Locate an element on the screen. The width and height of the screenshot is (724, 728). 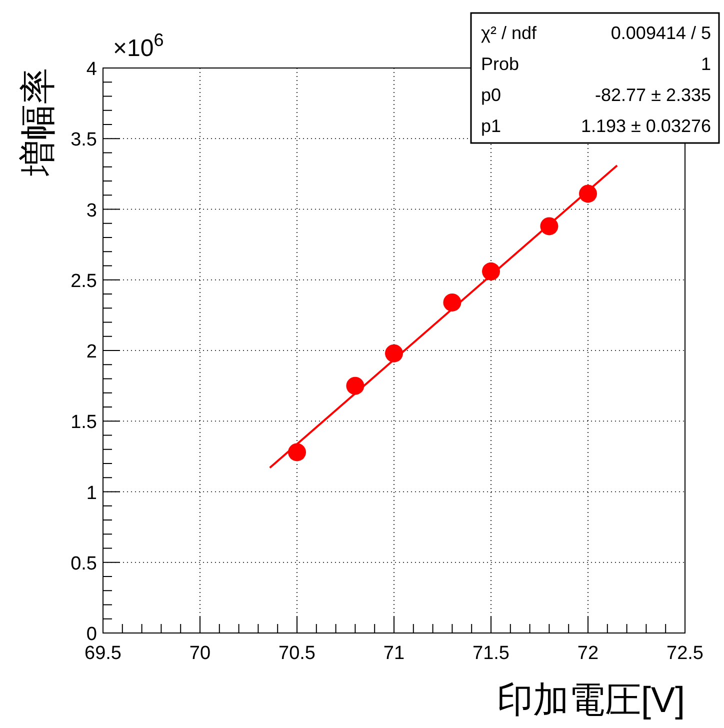
x-tick-label: 69.5 is located at coordinates (103, 653).